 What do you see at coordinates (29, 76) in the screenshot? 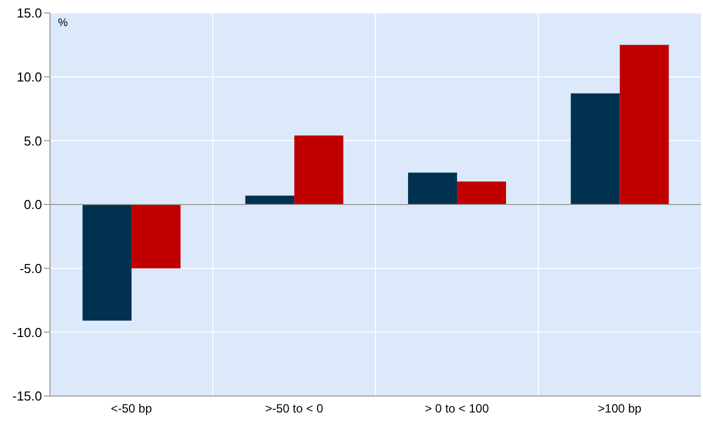
I see `y-tick-label: 10.0` at bounding box center [29, 76].